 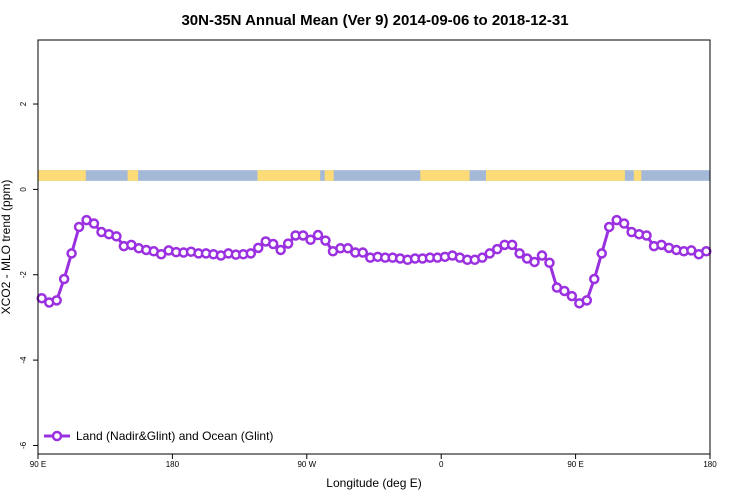 What do you see at coordinates (441, 464) in the screenshot?
I see `x-tick-label: 0` at bounding box center [441, 464].